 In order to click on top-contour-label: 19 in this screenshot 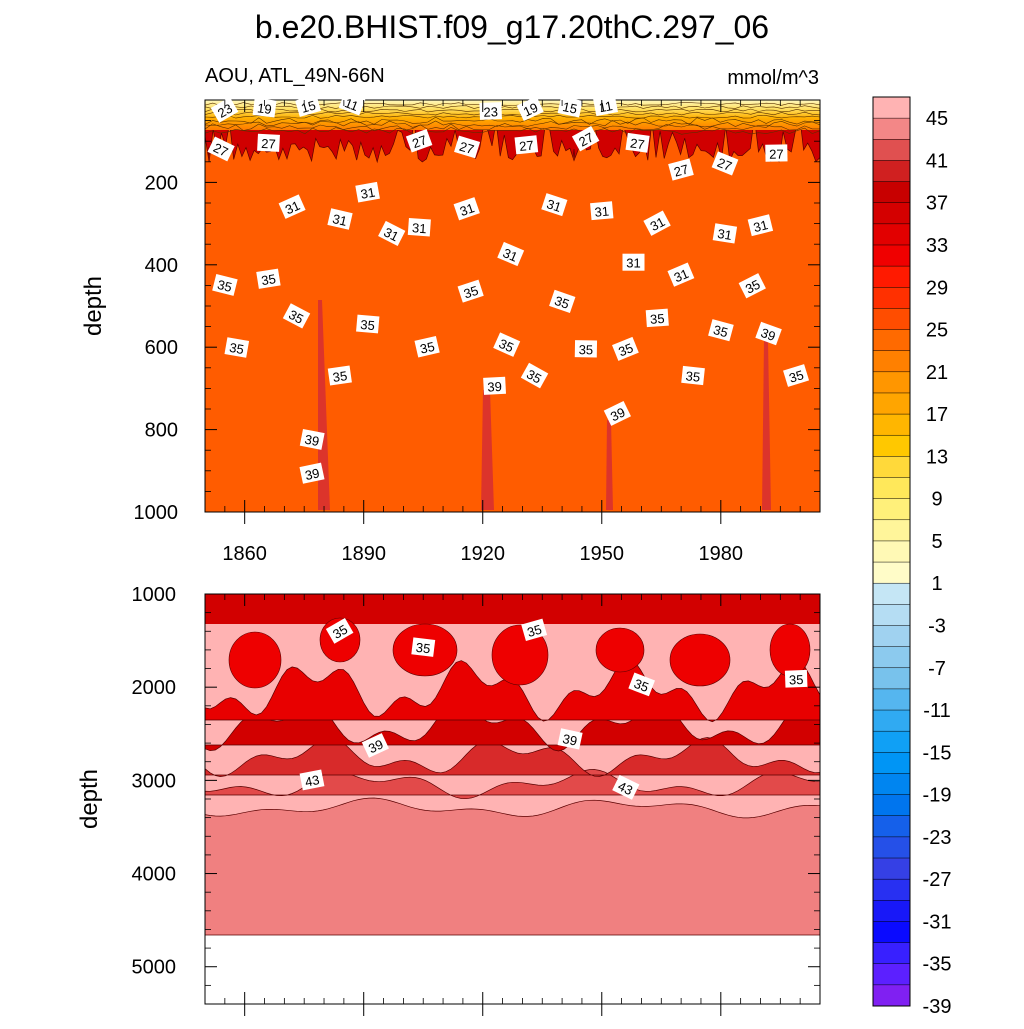, I will do `click(264, 107)`.